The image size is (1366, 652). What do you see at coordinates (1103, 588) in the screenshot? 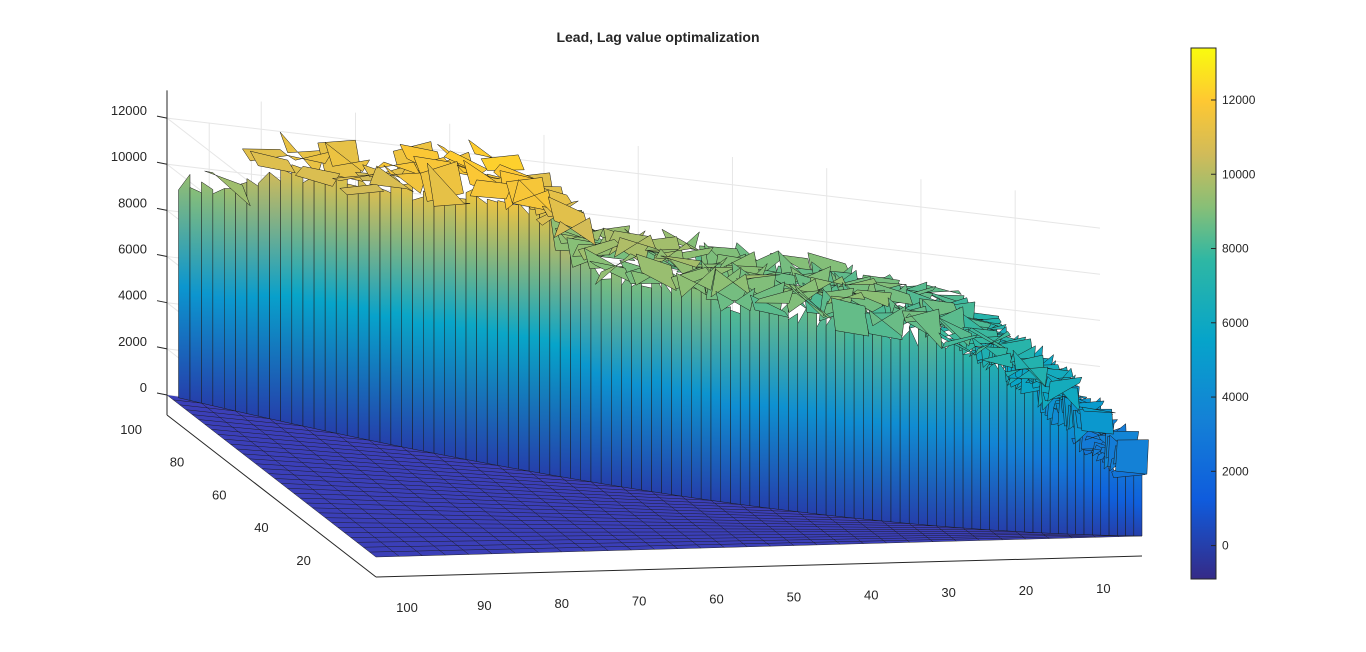
I see `lead-tick-label: 10` at bounding box center [1103, 588].